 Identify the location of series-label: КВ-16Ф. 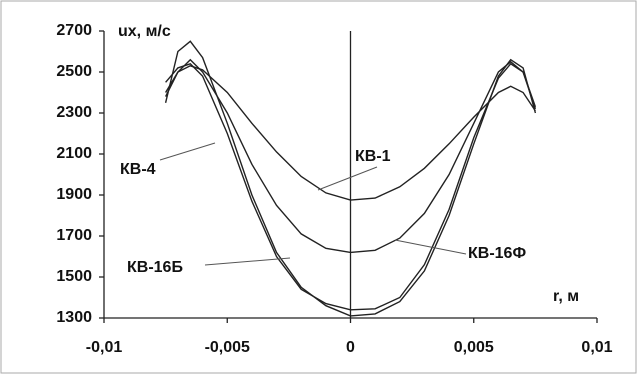
(497, 253).